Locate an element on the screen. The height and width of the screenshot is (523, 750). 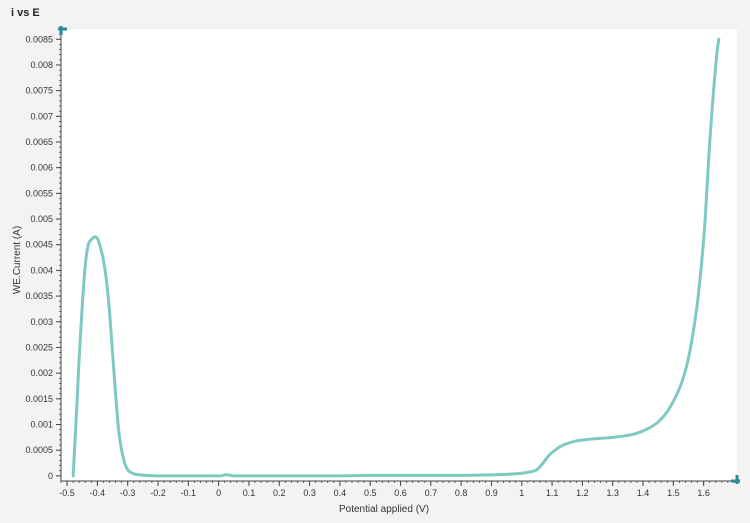
y-tick-label: 0.008 is located at coordinates (41, 65).